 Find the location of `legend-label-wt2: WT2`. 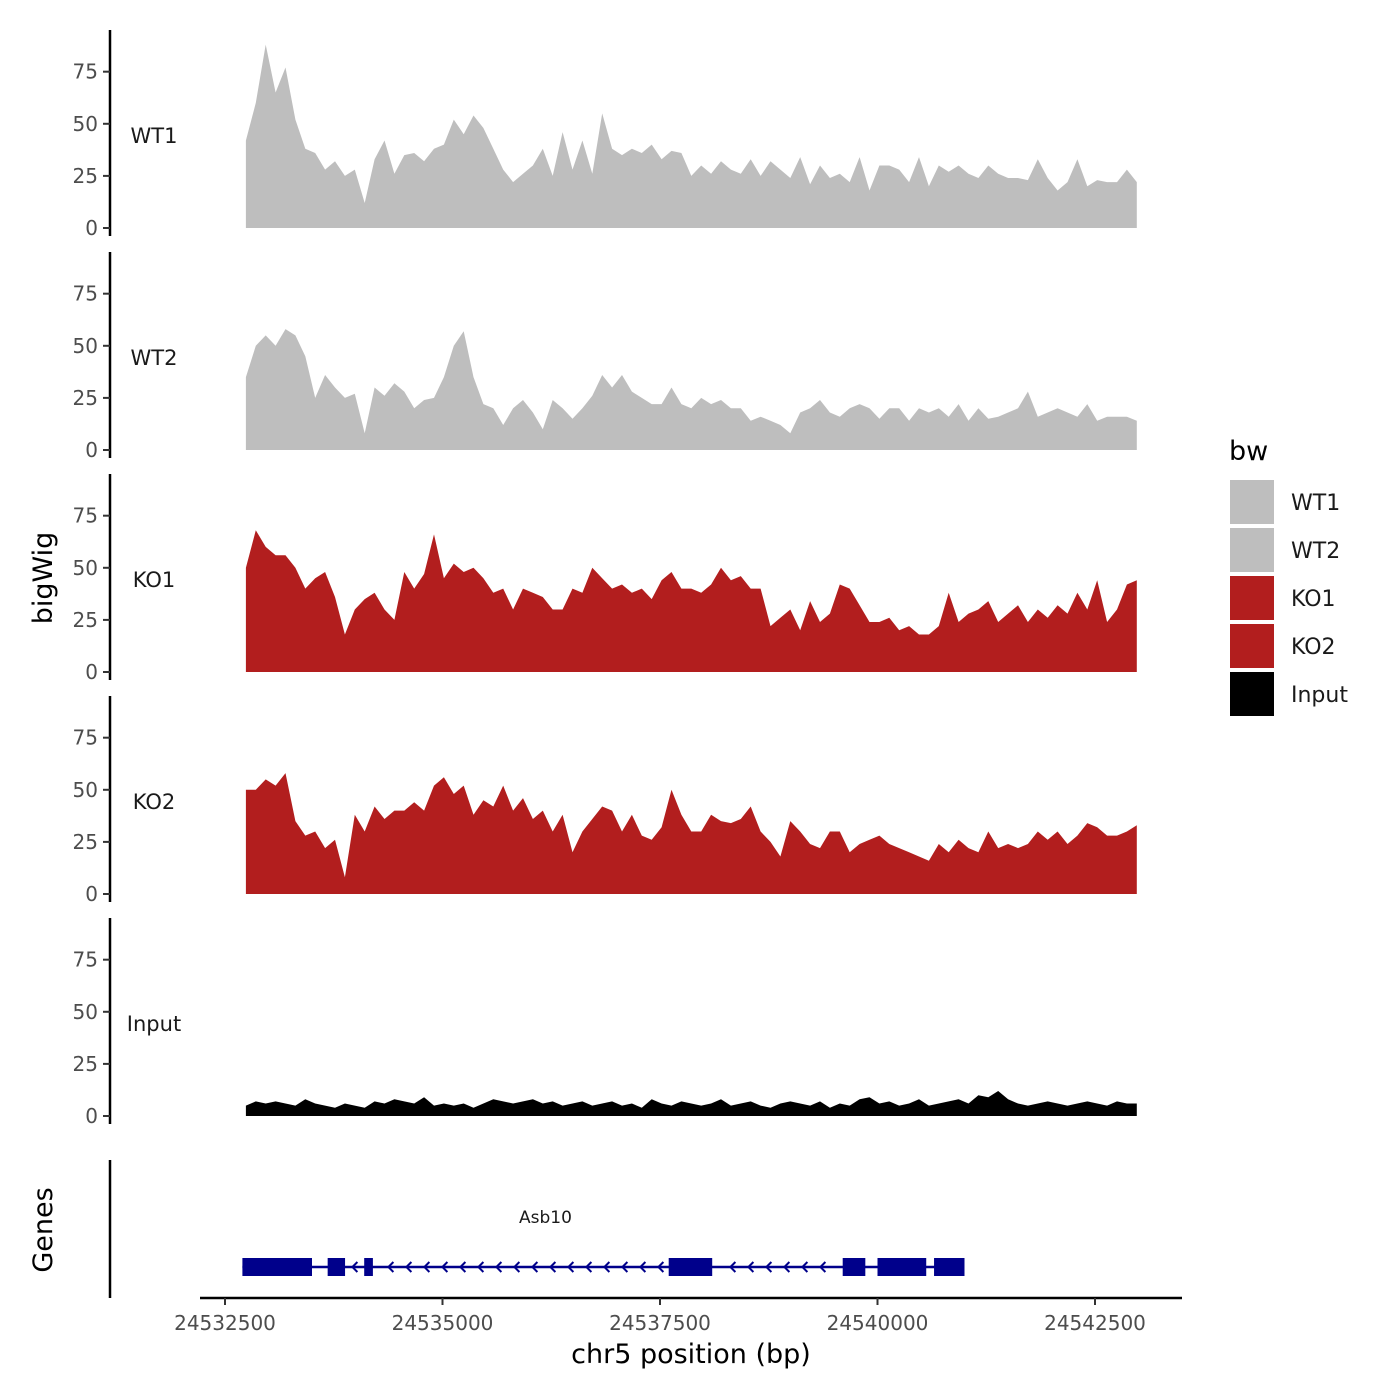

legend-label-wt2: WT2 is located at coordinates (1315, 551).